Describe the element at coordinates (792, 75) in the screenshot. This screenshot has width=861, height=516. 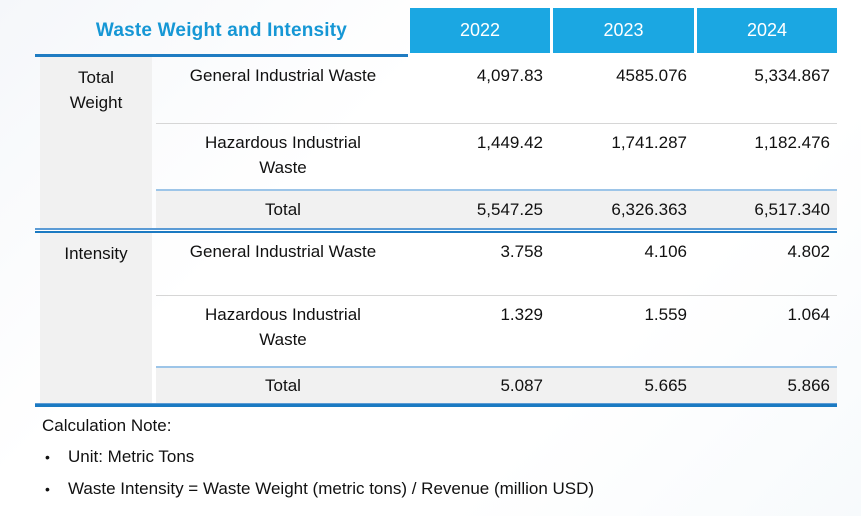
I see `value-cell-2024: 5,334.867` at that location.